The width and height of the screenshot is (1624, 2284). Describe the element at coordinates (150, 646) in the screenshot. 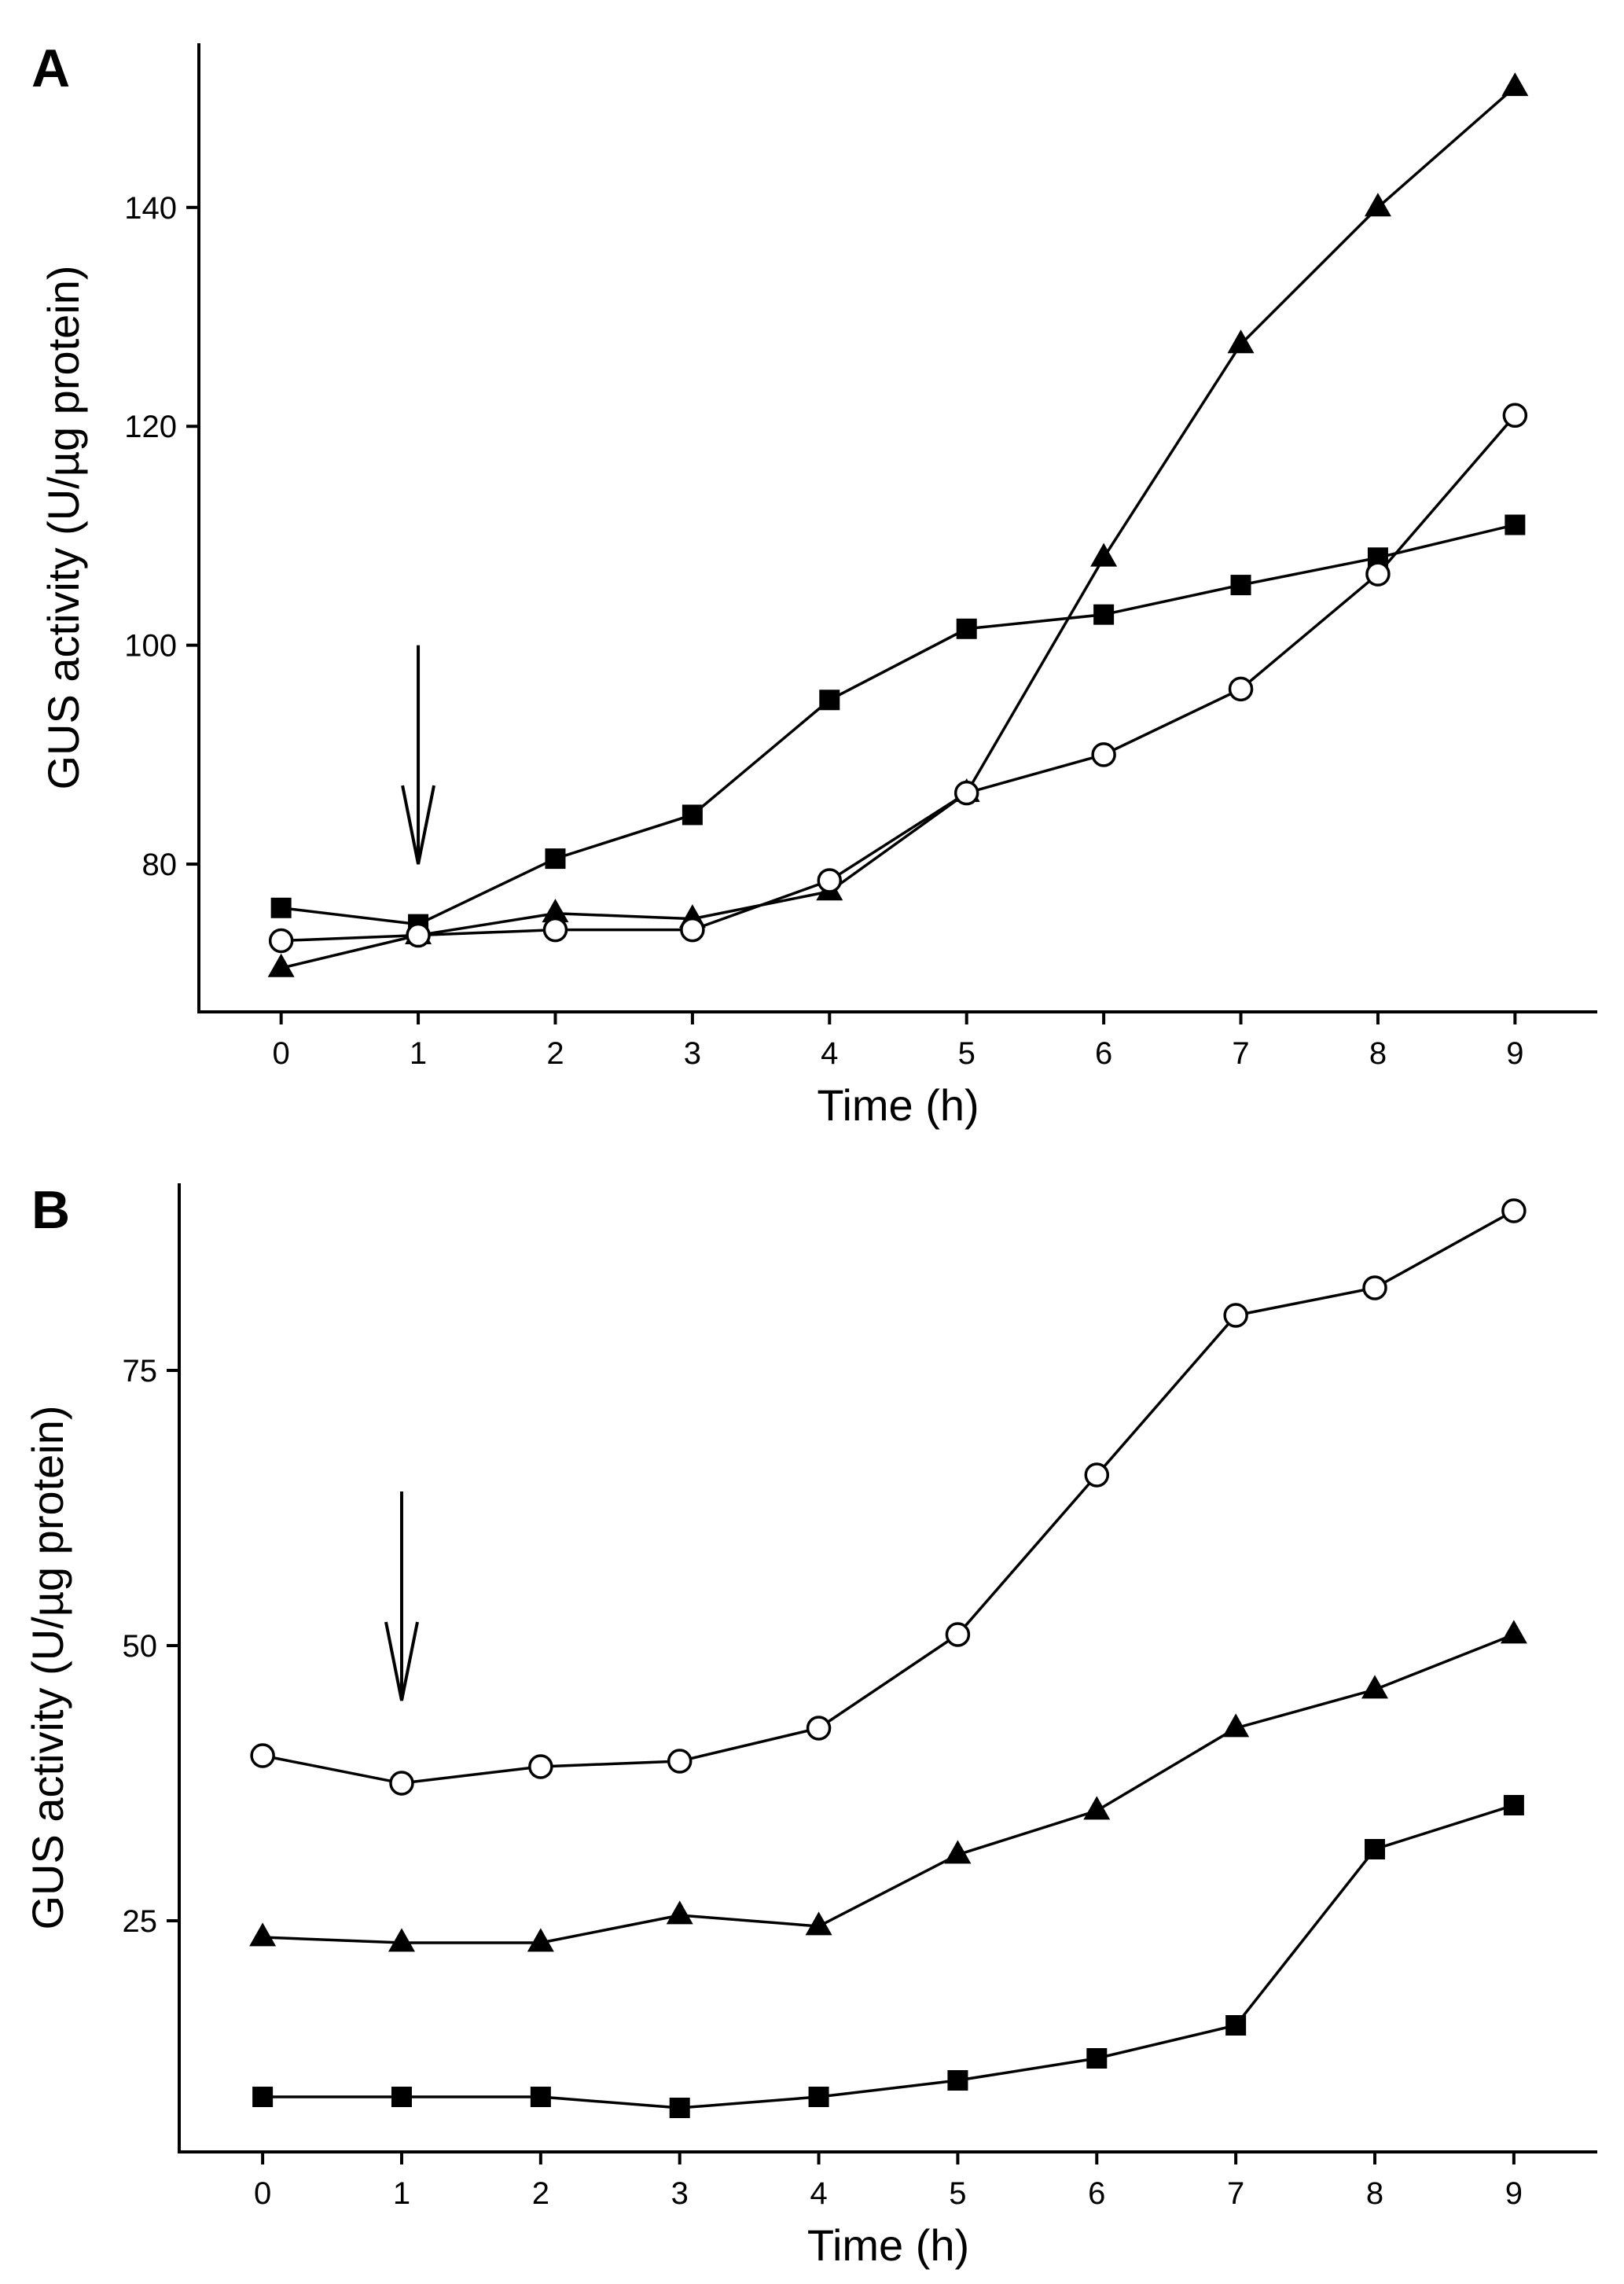

I see `y-tick-label: 100` at that location.